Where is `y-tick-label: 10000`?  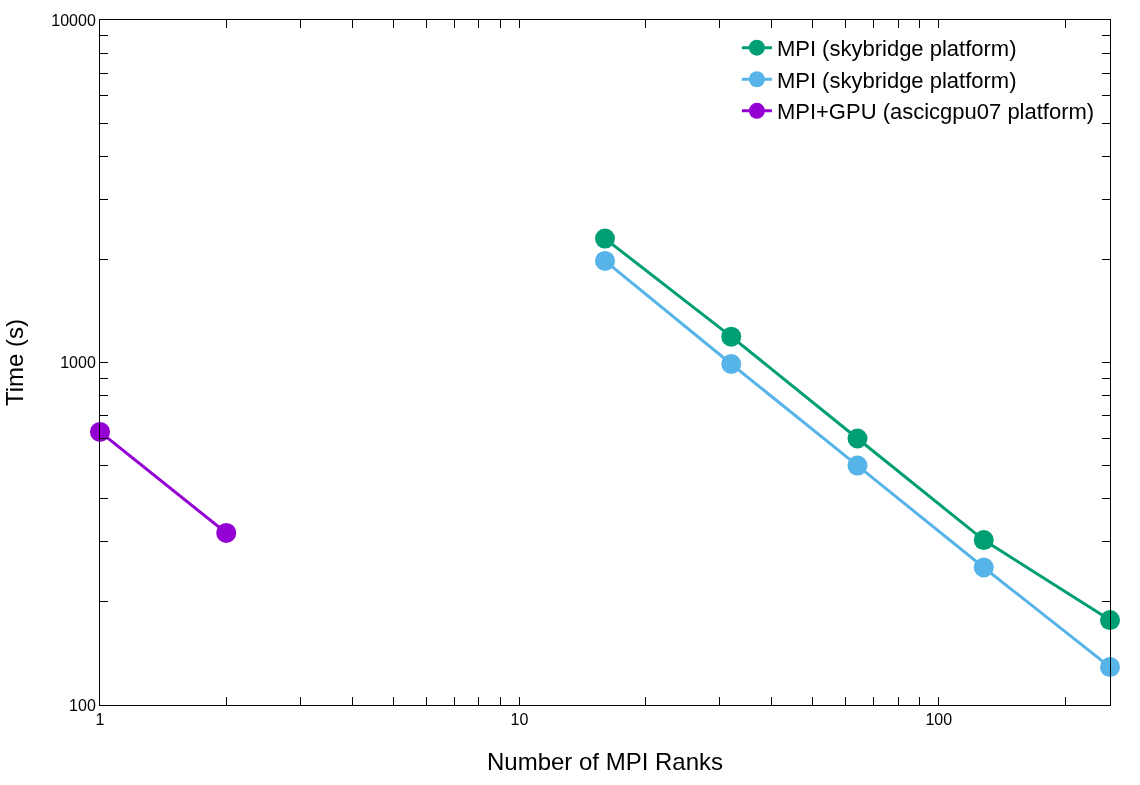 y-tick-label: 10000 is located at coordinates (73, 20).